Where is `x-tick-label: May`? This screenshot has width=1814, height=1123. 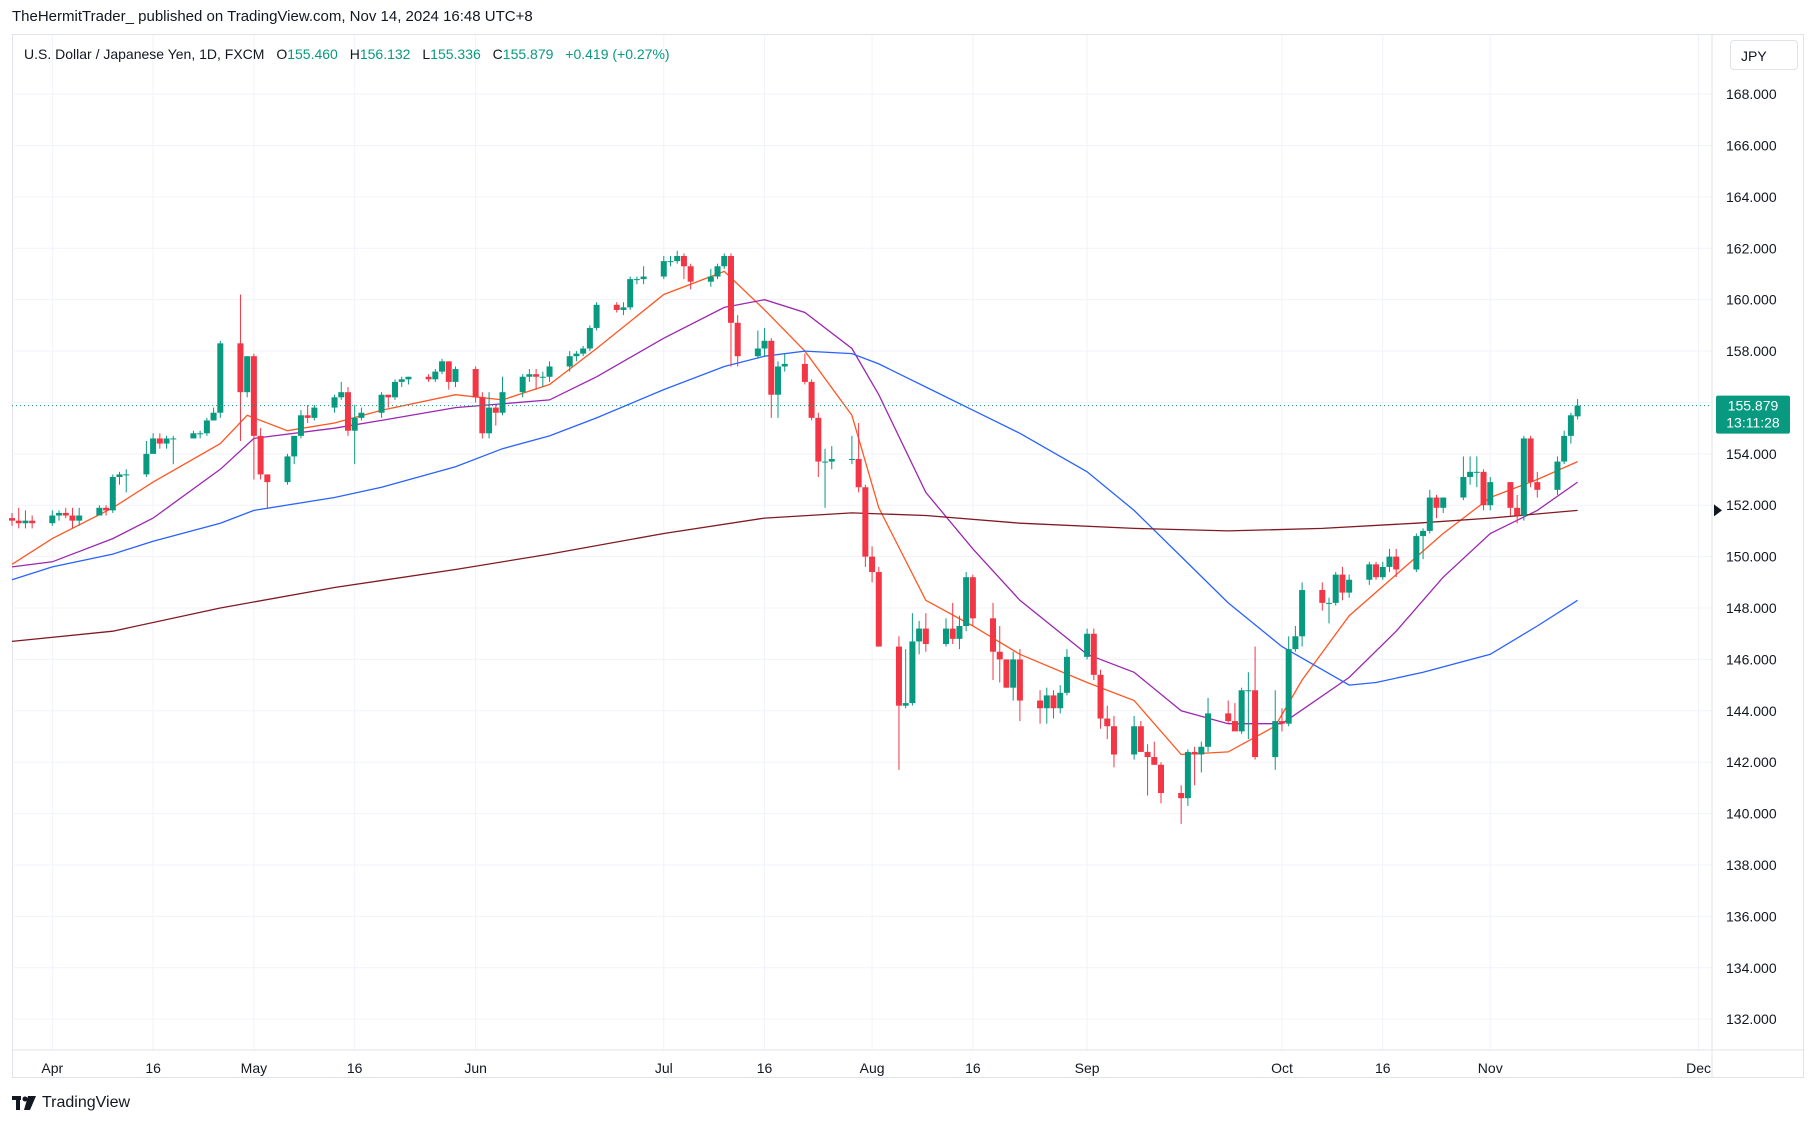
x-tick-label: May is located at coordinates (254, 1068).